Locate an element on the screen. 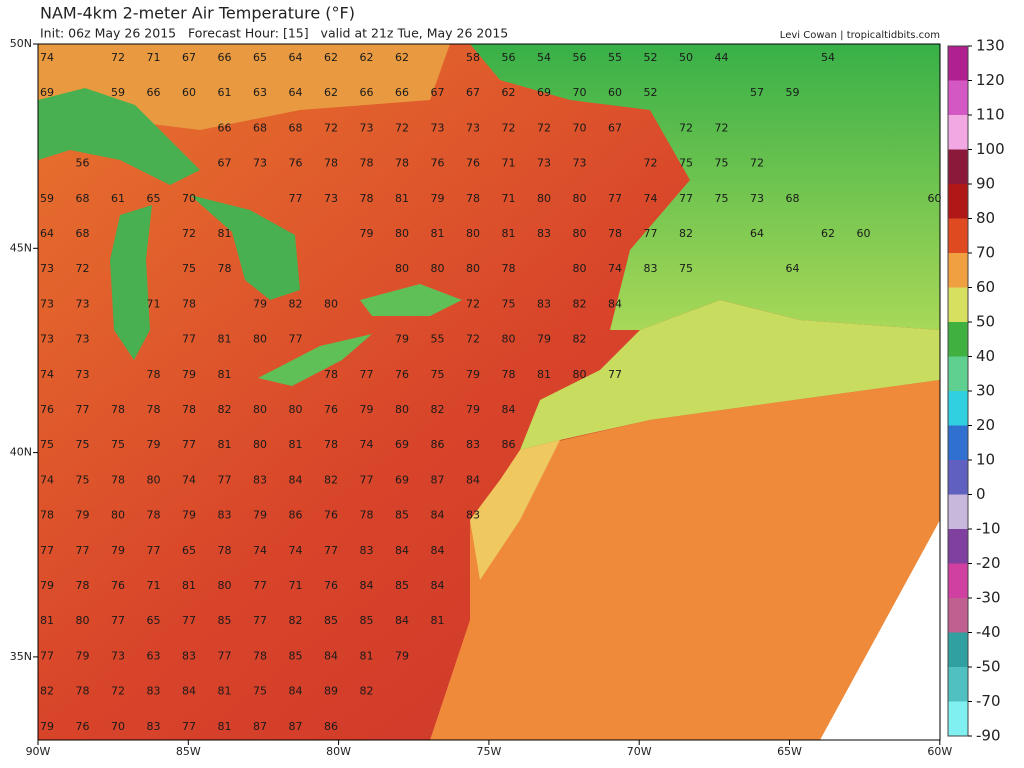 The height and width of the screenshot is (768, 1024). station-value: 87 is located at coordinates (438, 479).